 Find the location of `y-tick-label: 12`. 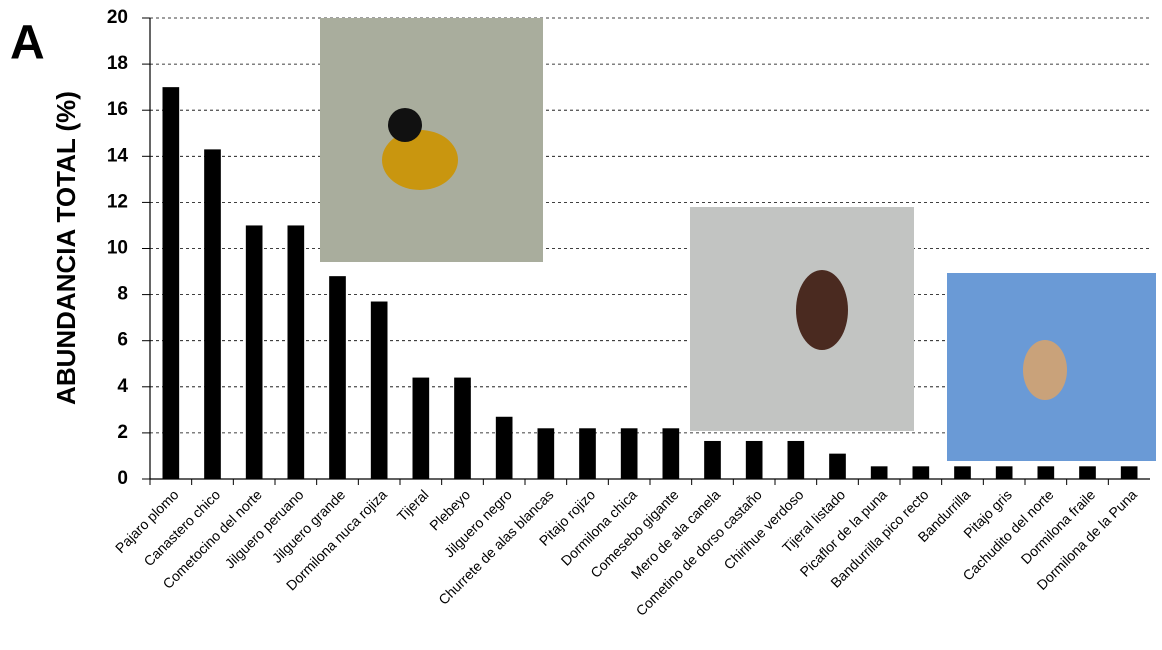

y-tick-label: 12 is located at coordinates (117, 201).